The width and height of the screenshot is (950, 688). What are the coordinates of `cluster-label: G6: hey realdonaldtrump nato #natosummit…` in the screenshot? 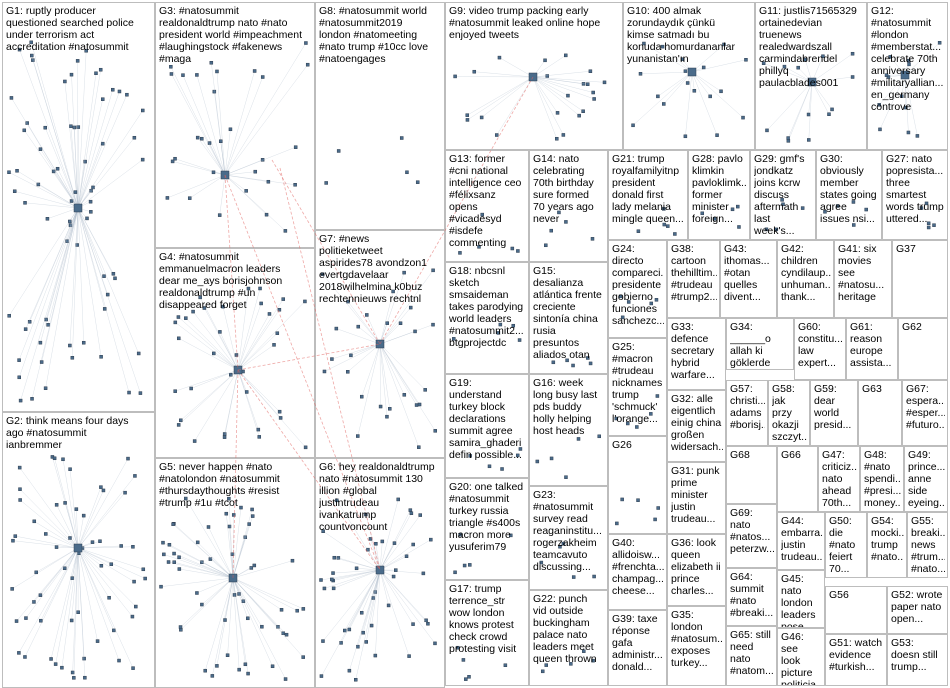 It's located at (377, 497).